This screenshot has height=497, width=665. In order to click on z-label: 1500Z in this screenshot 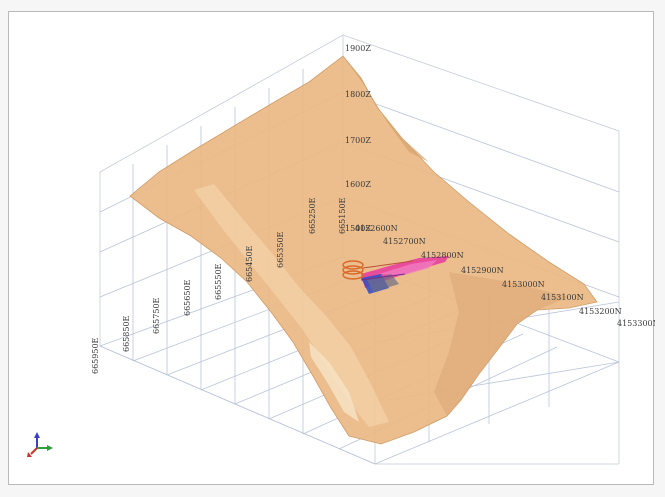, I will do `click(358, 228)`.